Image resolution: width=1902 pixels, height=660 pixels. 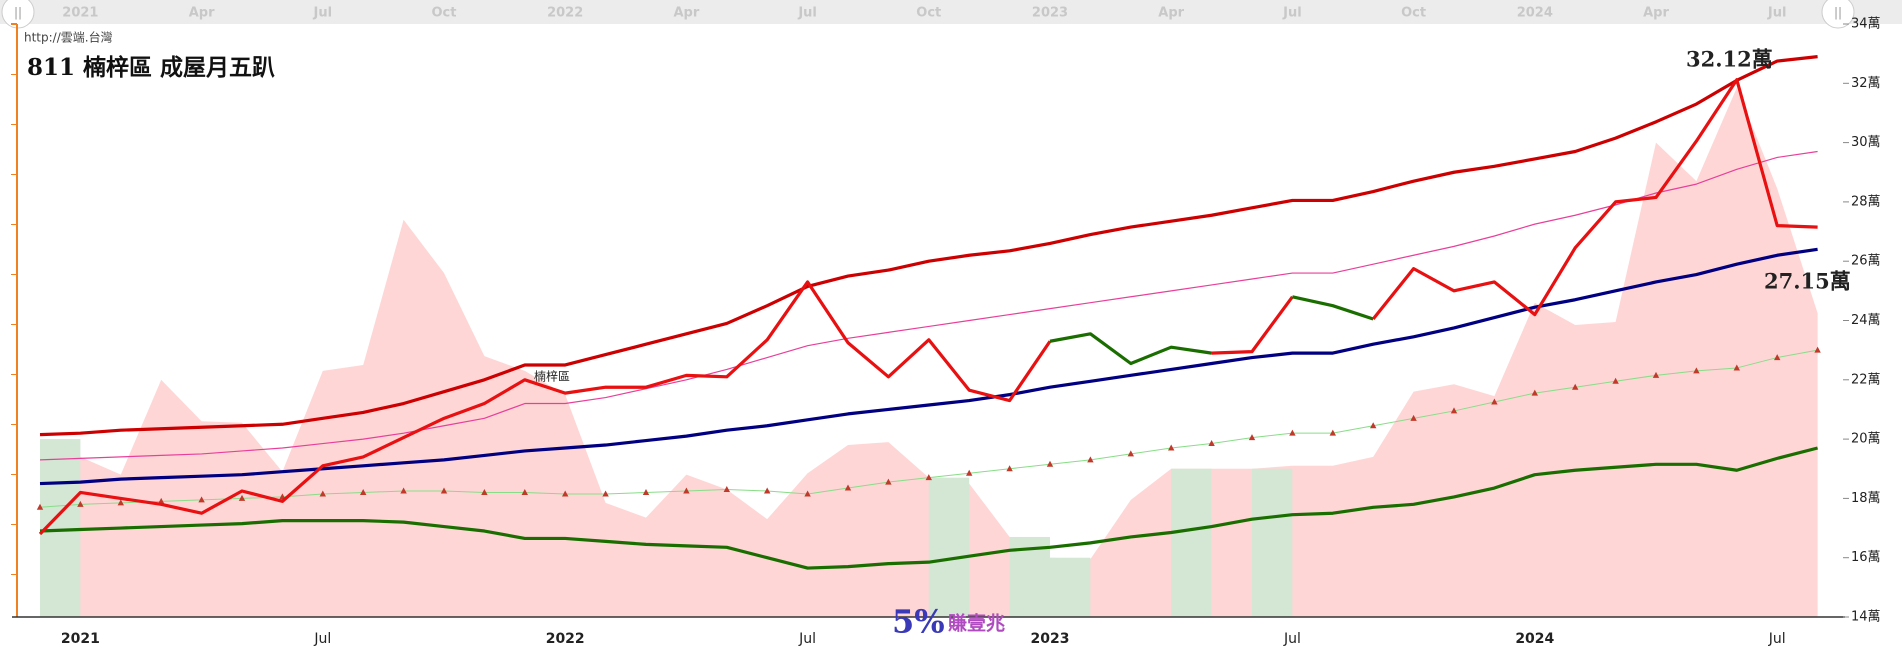 I want to click on series-label: 楠梓區, so click(x=552, y=376).